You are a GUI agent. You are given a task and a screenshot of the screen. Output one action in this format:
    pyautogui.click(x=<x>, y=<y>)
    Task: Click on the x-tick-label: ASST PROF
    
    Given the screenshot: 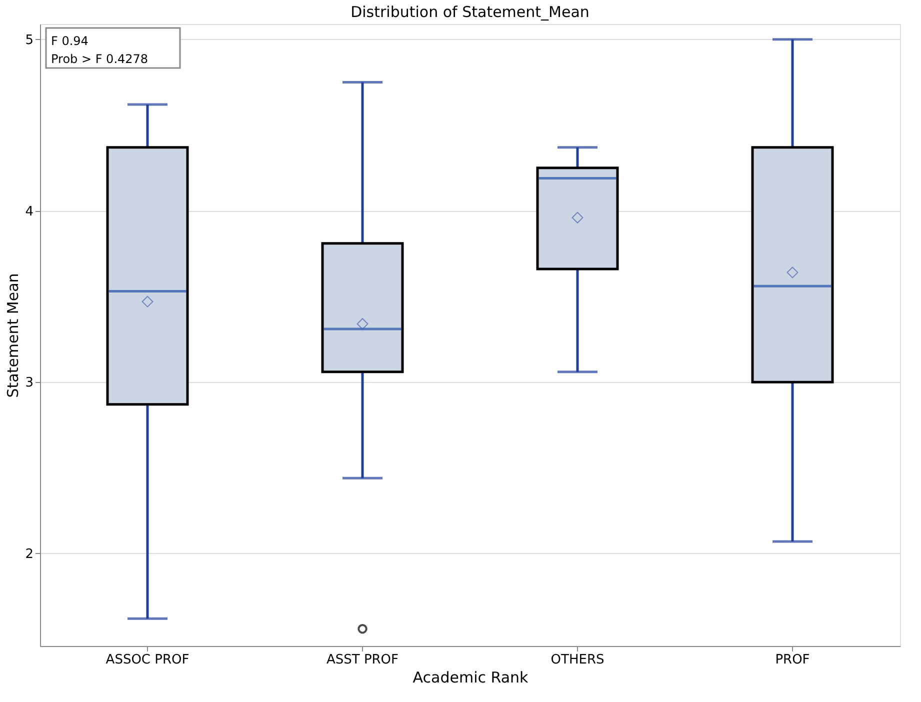 What is the action you would take?
    pyautogui.click(x=362, y=660)
    